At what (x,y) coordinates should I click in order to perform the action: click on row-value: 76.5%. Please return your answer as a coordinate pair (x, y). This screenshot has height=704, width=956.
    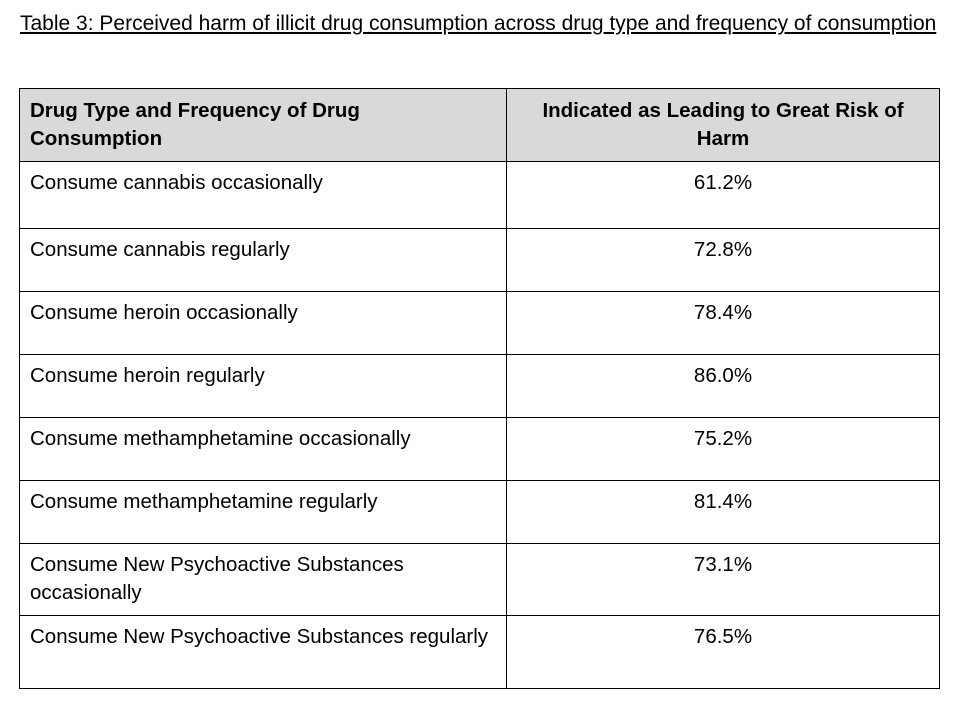
    Looking at the image, I should click on (723, 652).